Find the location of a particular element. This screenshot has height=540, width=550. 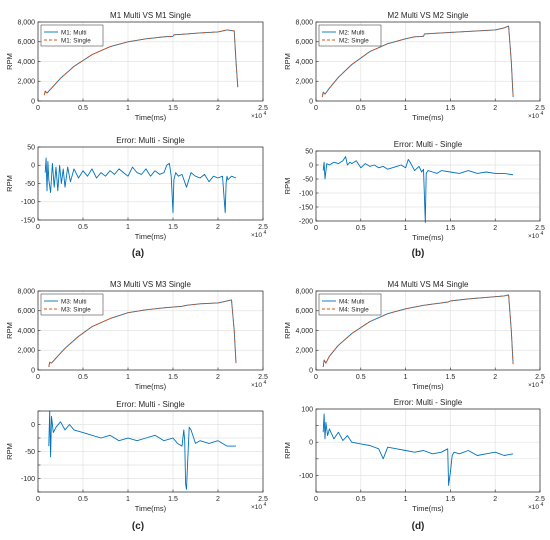

y-tick-label: -200 is located at coordinates (306, 221).